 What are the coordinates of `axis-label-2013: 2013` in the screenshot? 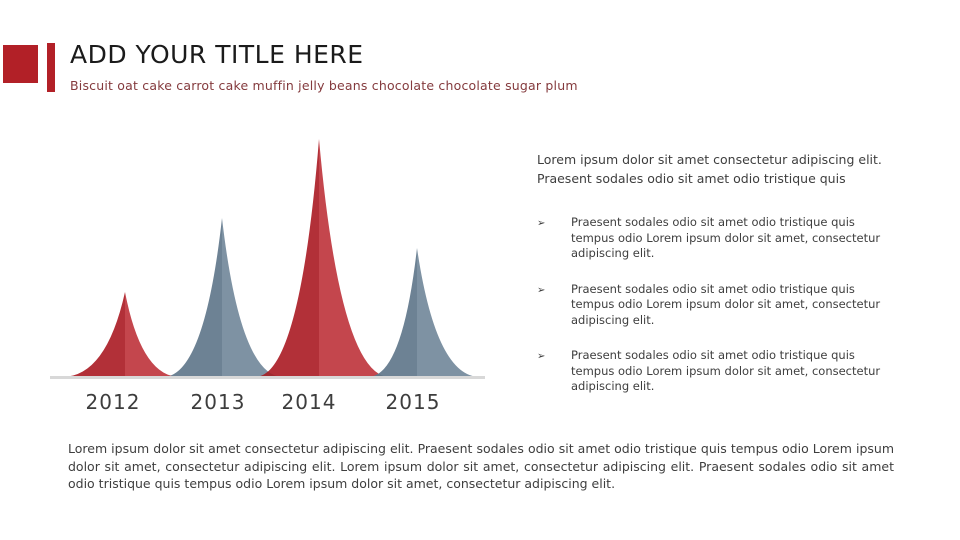 It's located at (218, 402).